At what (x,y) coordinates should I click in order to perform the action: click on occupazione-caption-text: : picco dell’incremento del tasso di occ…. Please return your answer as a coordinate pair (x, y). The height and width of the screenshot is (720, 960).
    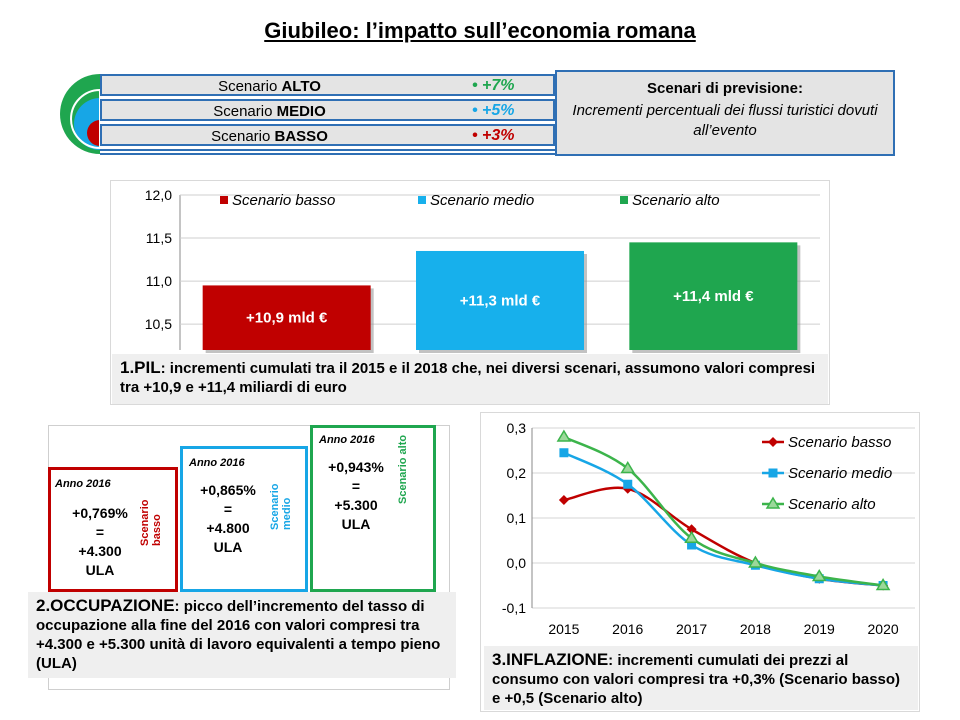
    Looking at the image, I should click on (238, 635).